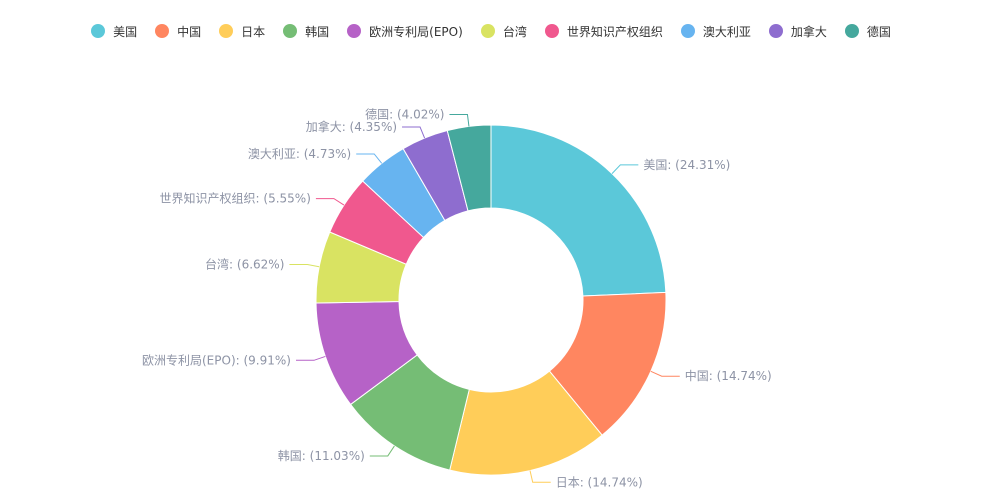 The image size is (982, 500). I want to click on slice-label: 世界知识产权组织: (5.55%), so click(235, 199).